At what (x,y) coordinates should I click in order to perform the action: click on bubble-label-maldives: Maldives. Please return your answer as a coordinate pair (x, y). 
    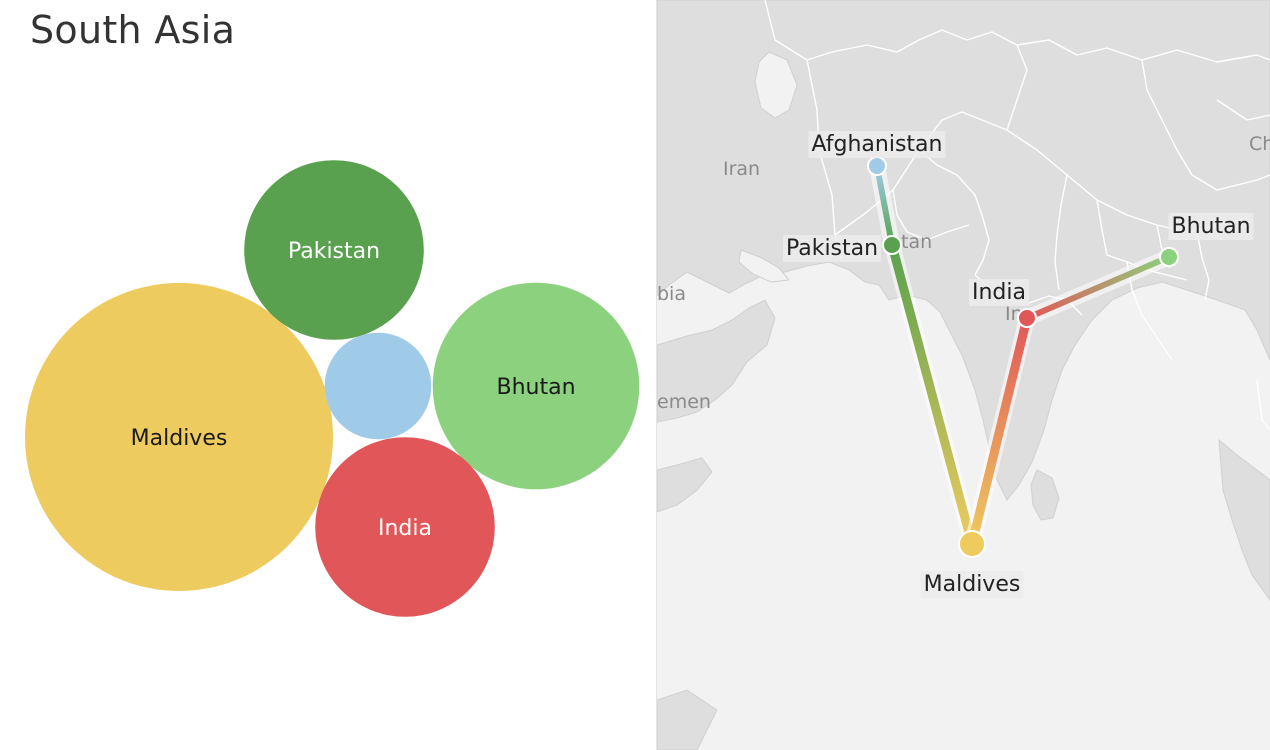
    Looking at the image, I should click on (179, 438).